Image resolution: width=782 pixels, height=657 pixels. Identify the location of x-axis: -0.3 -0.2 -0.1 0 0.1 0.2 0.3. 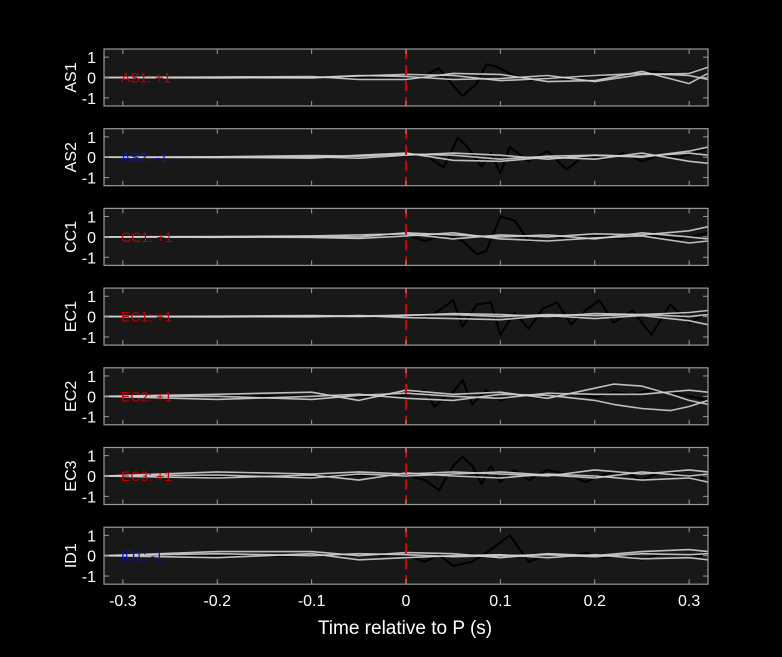
(404, 601).